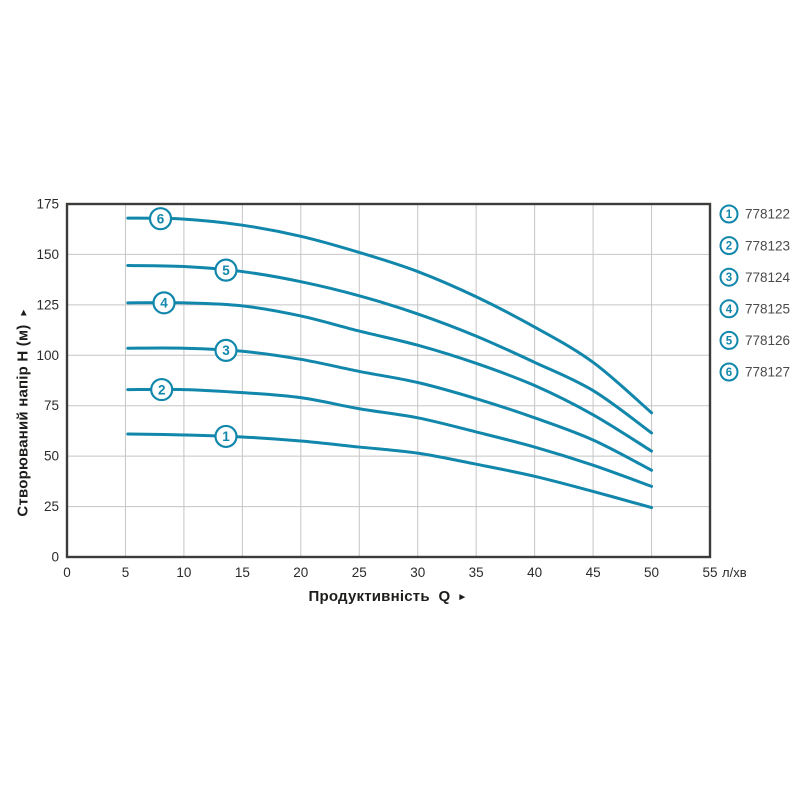 This screenshot has height=800, width=800. What do you see at coordinates (709, 572) in the screenshot?
I see `x-tick-label: 55` at bounding box center [709, 572].